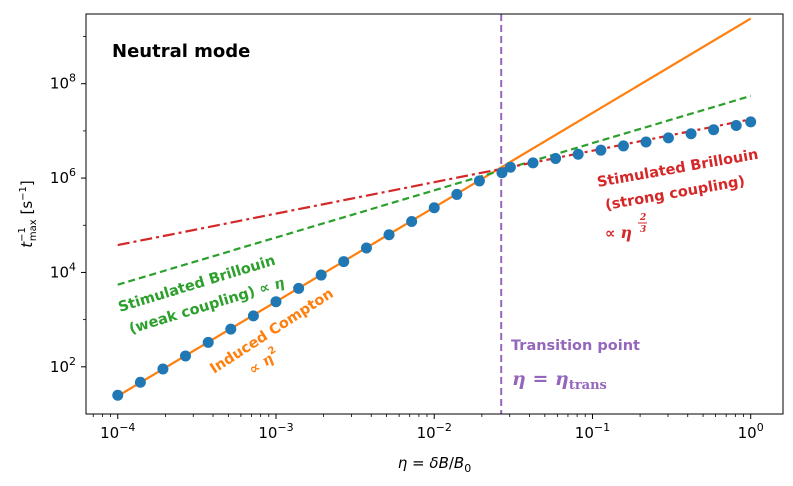  Describe the element at coordinates (751, 431) in the screenshot. I see `x-tick-label: 10⁰` at that location.